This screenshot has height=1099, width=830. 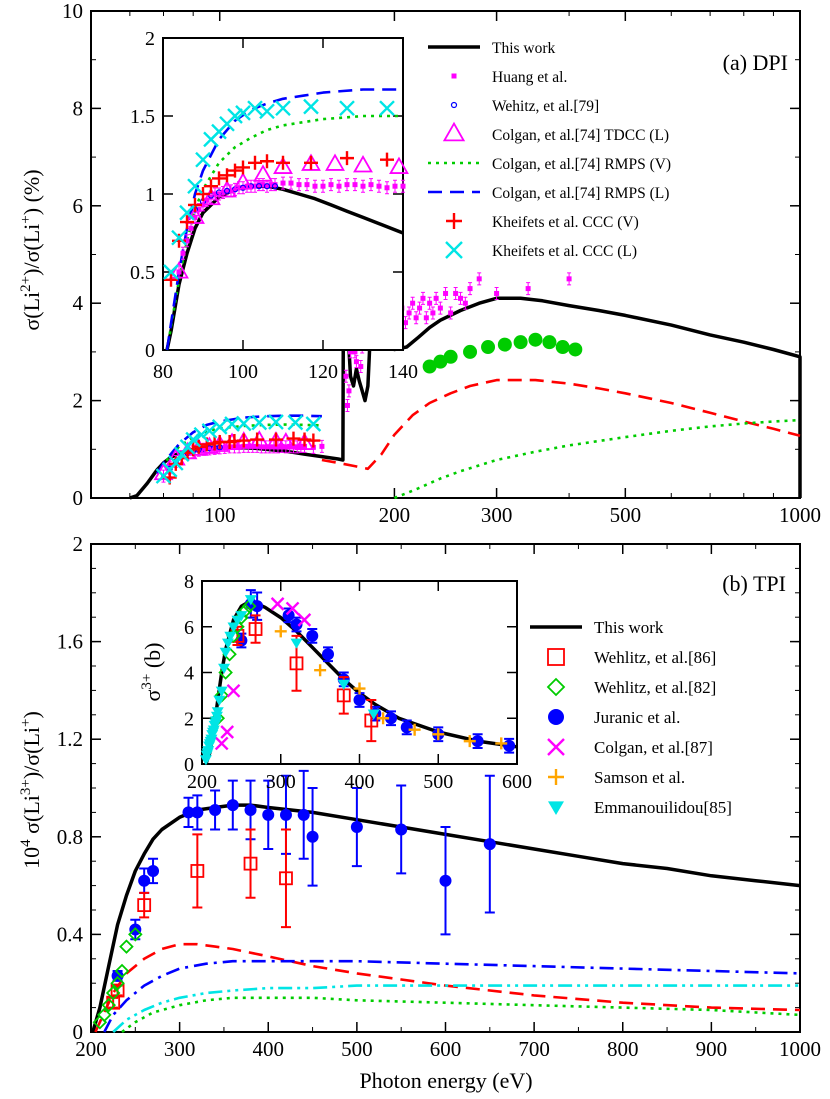 What do you see at coordinates (142, 273) in the screenshot?
I see `y-tick-label: 0.5` at bounding box center [142, 273].